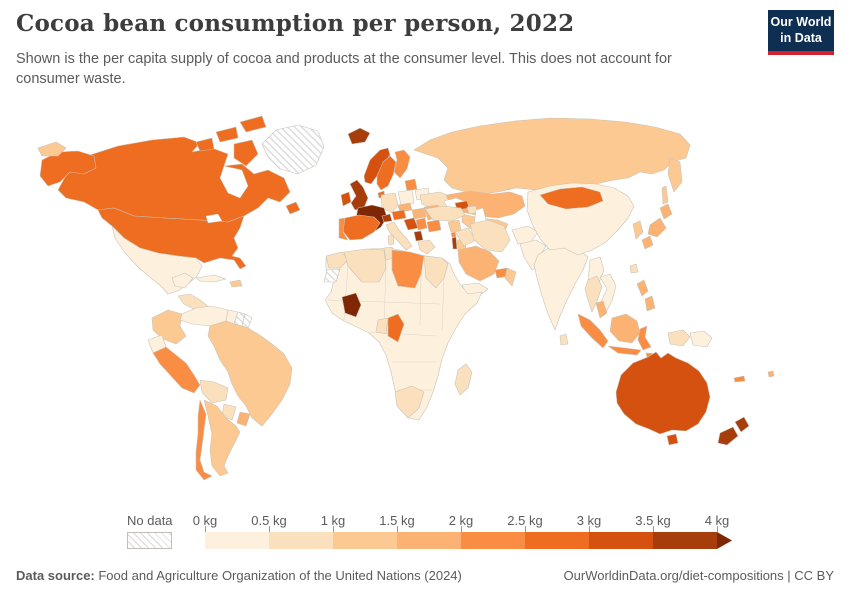  I want to click on country-south-korea, so click(638, 230).